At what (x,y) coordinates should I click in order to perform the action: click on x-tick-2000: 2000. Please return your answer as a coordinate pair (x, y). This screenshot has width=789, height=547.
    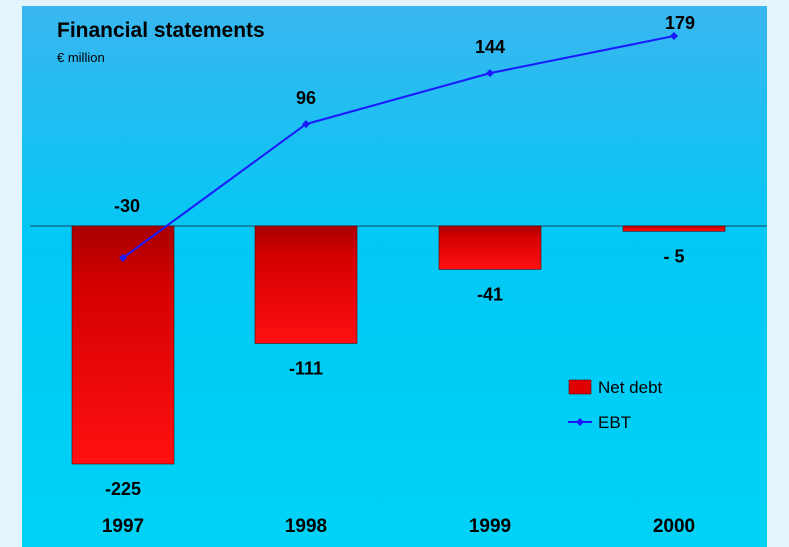
    Looking at the image, I should click on (674, 526).